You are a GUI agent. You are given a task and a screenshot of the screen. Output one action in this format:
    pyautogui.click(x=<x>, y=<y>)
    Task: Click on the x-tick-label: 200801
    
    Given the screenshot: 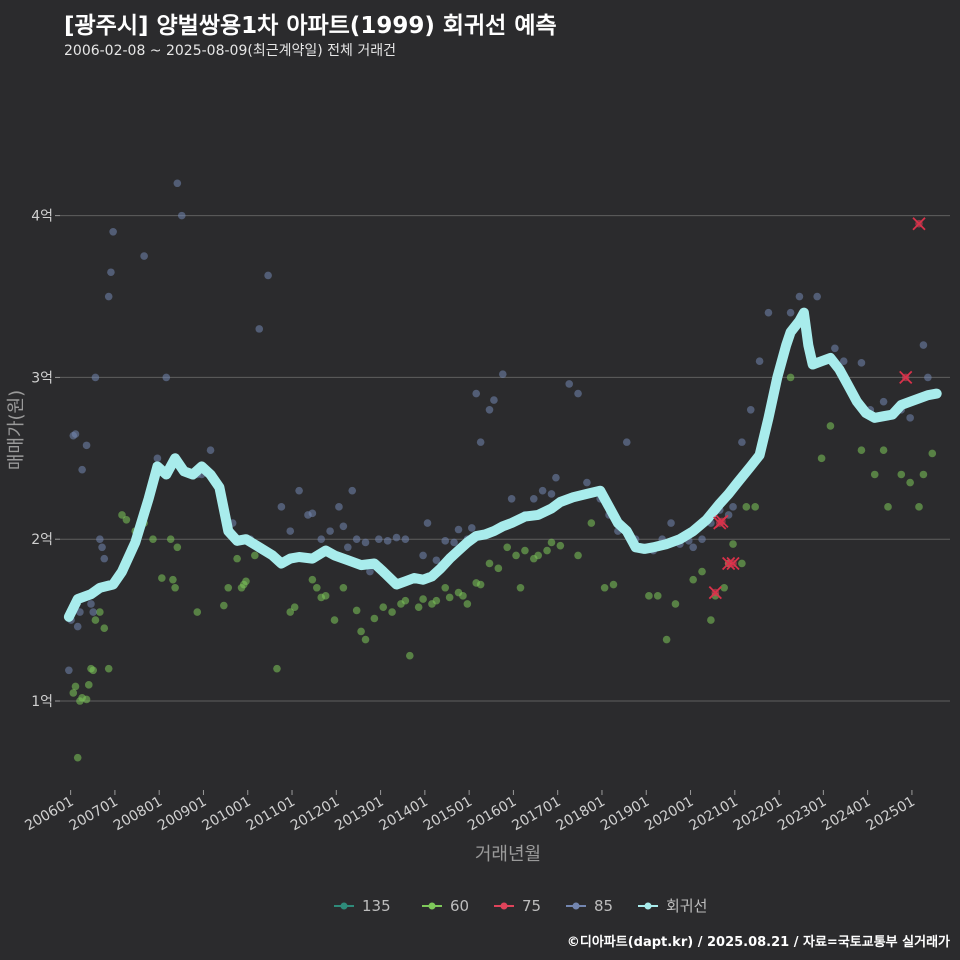 What is the action you would take?
    pyautogui.click(x=138, y=814)
    